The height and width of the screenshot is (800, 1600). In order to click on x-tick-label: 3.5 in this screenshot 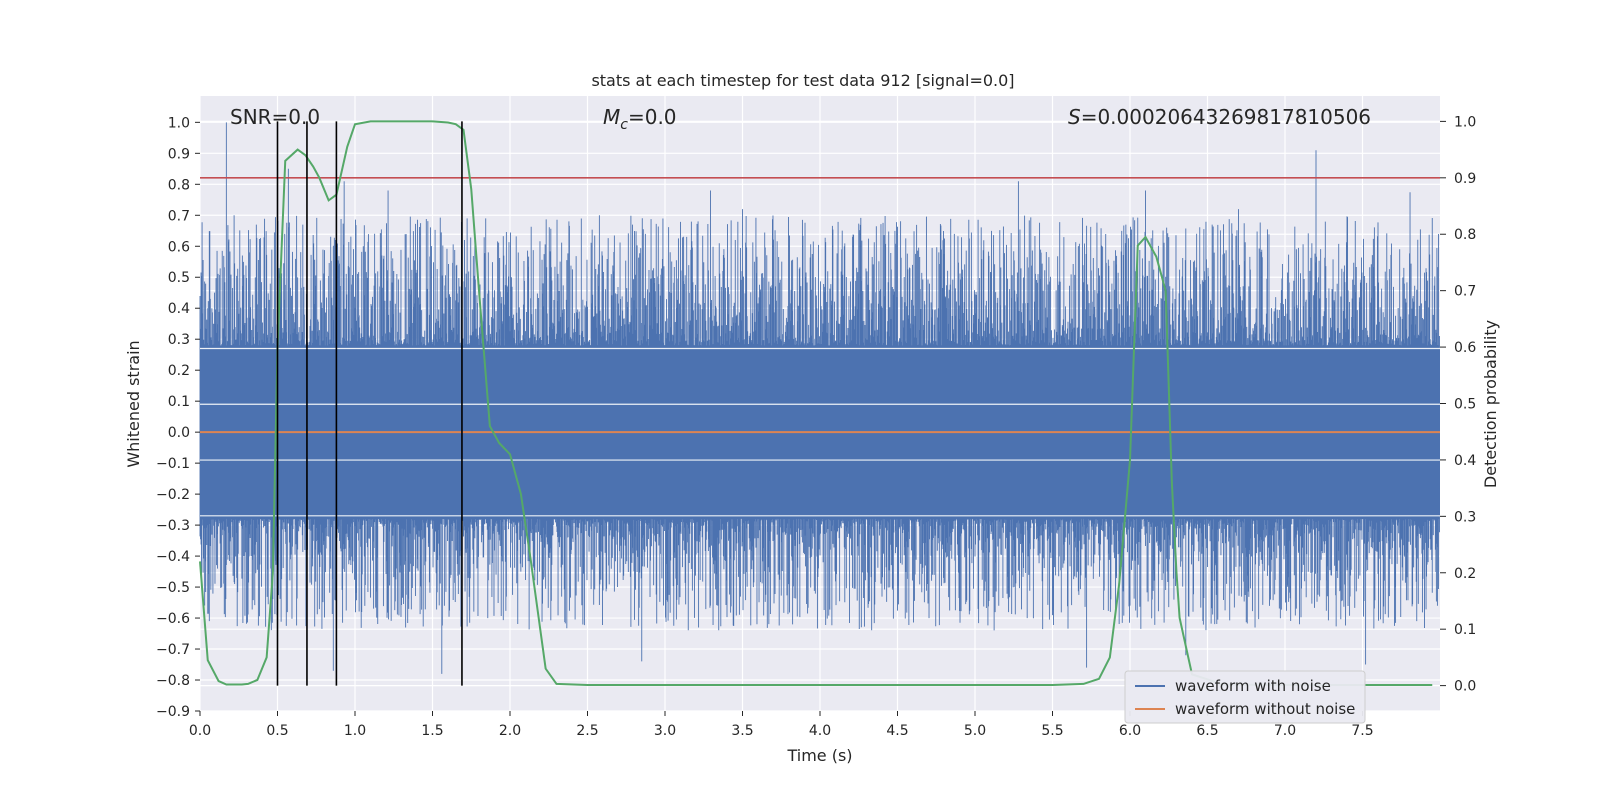, I will do `click(742, 731)`.